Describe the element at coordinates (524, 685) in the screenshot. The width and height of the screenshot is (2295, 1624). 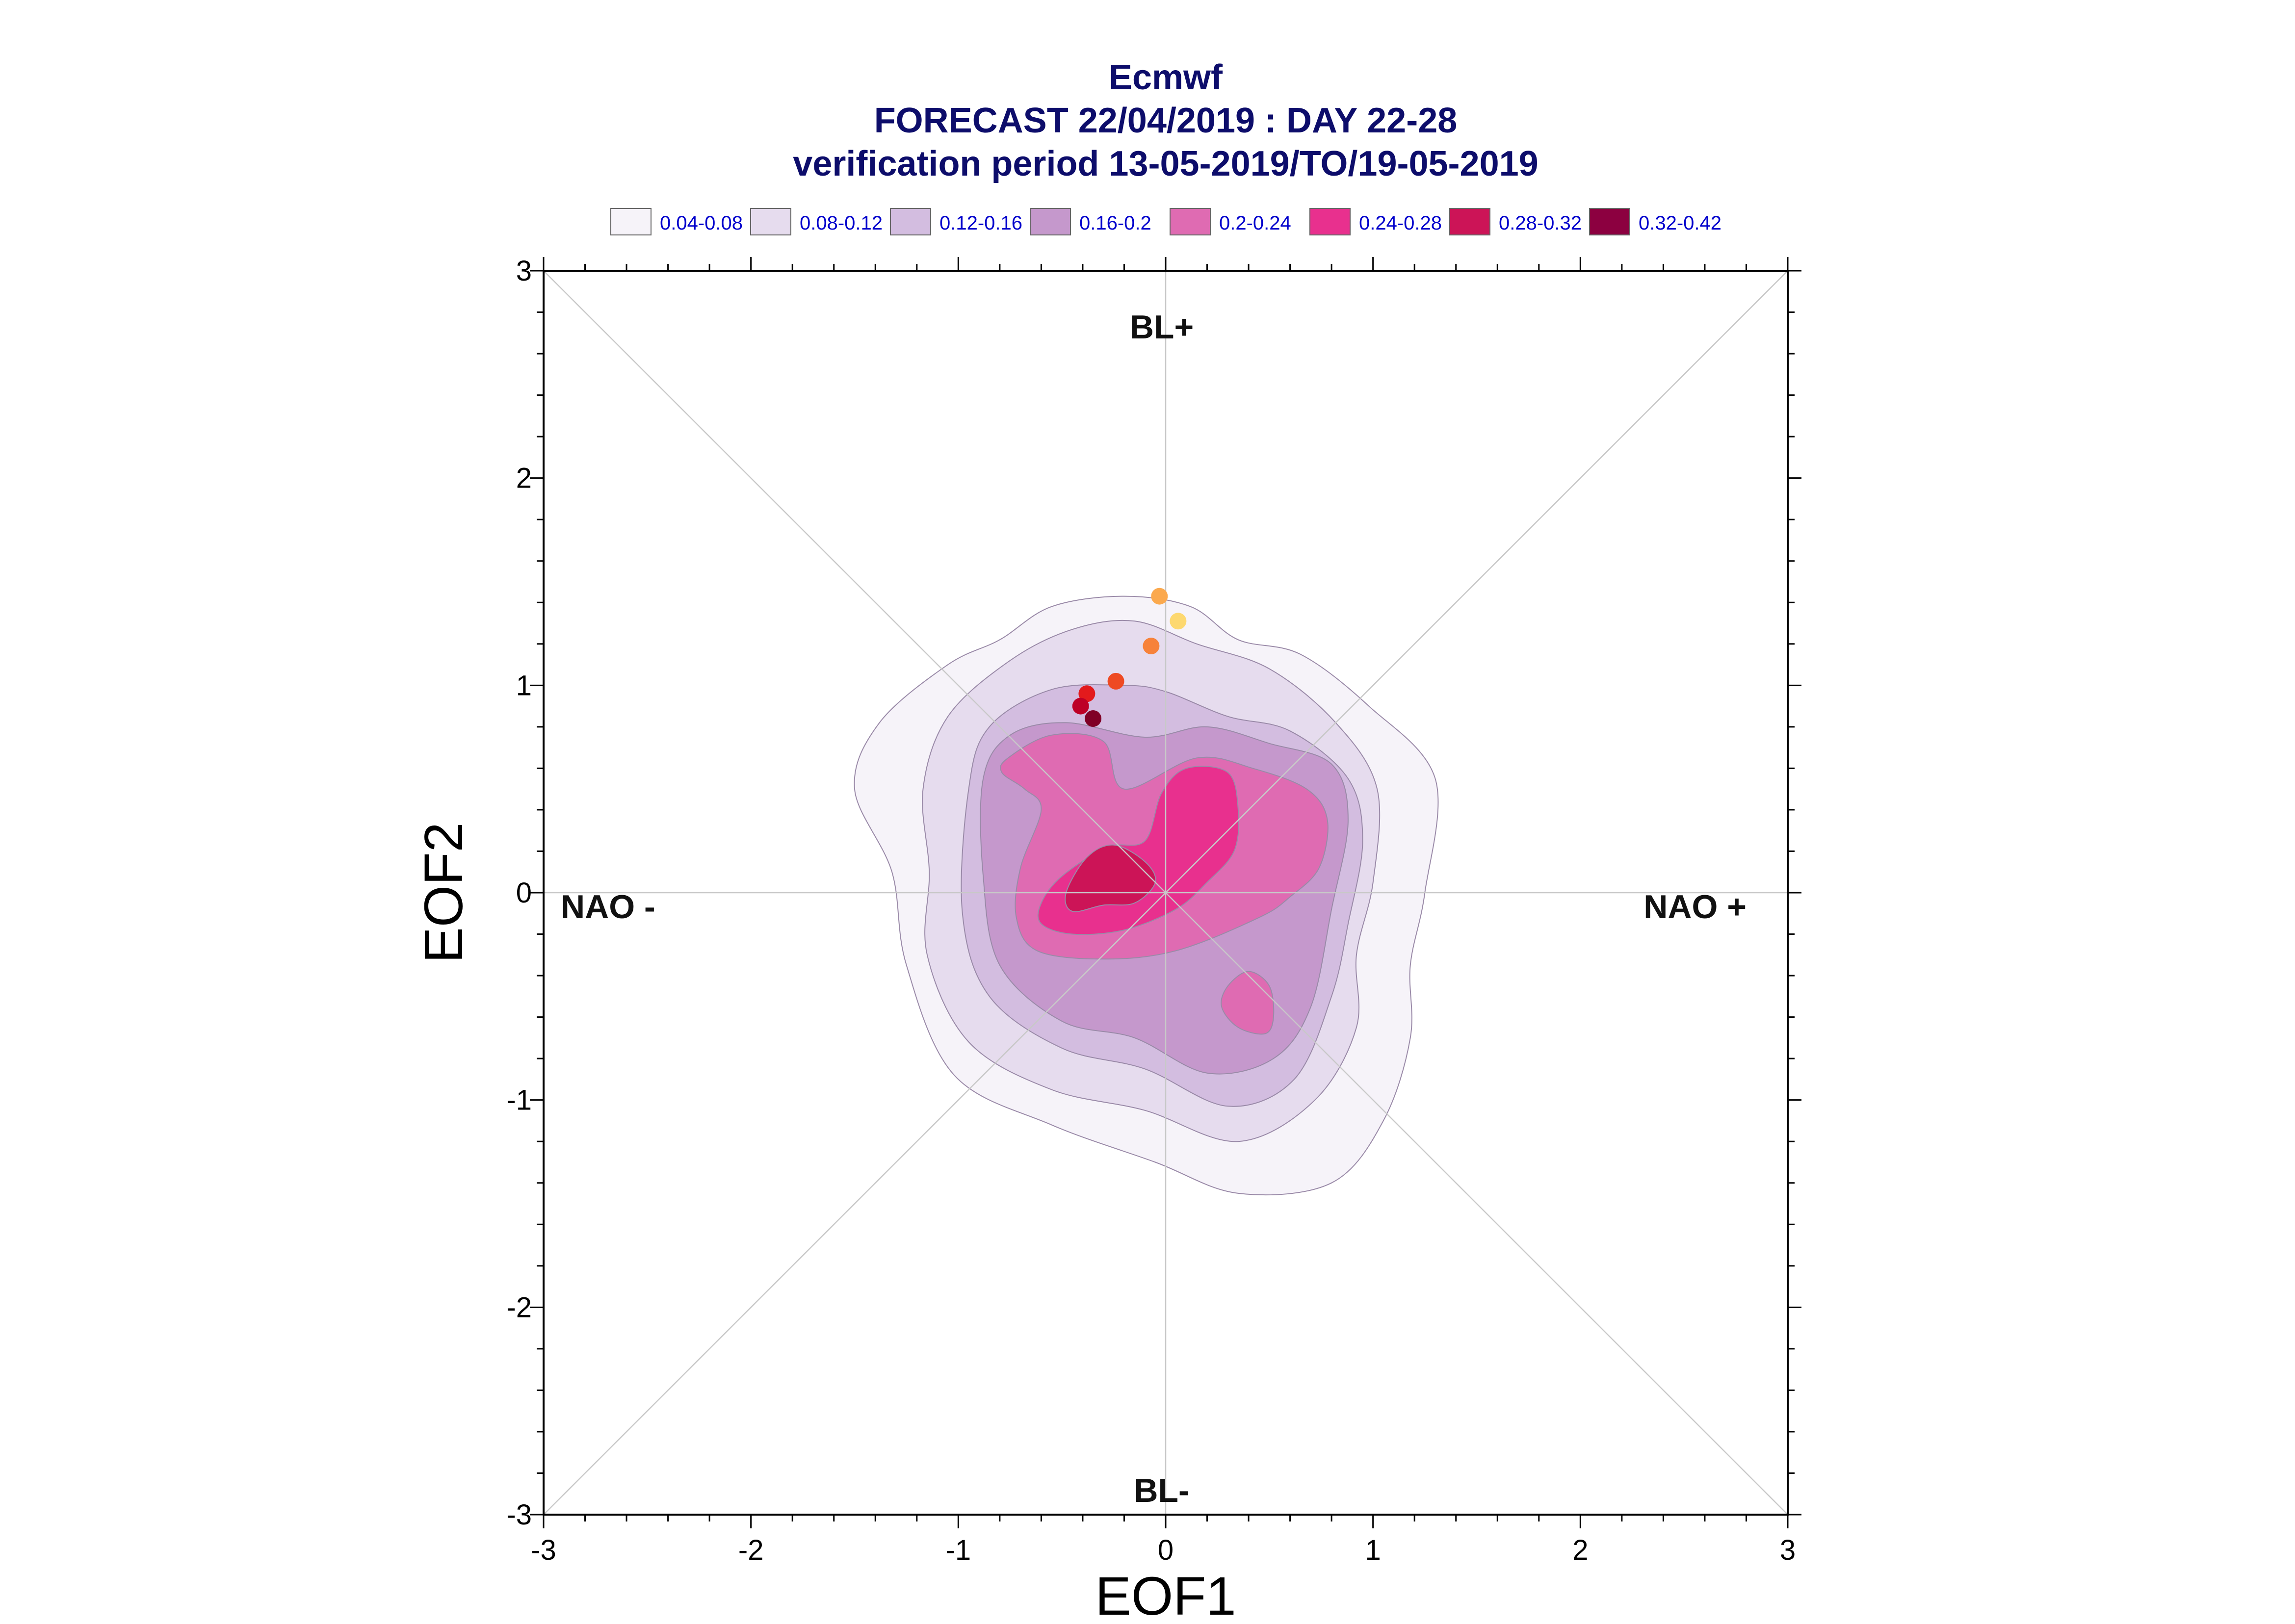
I see `y-tick-label: 1` at that location.